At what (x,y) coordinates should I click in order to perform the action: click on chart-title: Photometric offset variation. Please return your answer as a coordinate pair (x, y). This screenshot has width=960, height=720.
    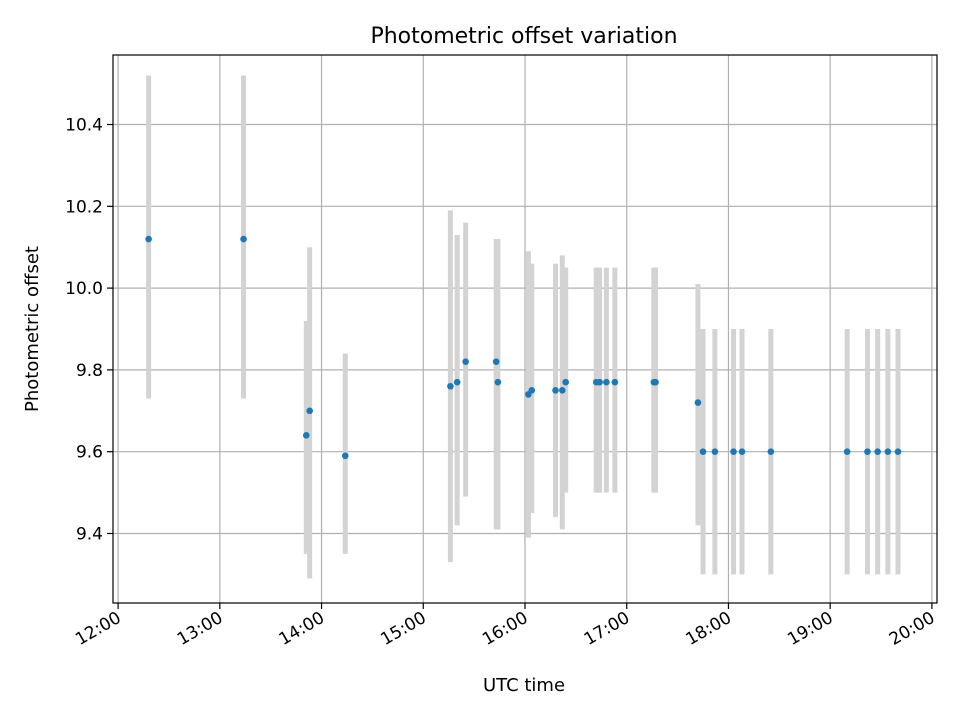
    Looking at the image, I should click on (523, 36).